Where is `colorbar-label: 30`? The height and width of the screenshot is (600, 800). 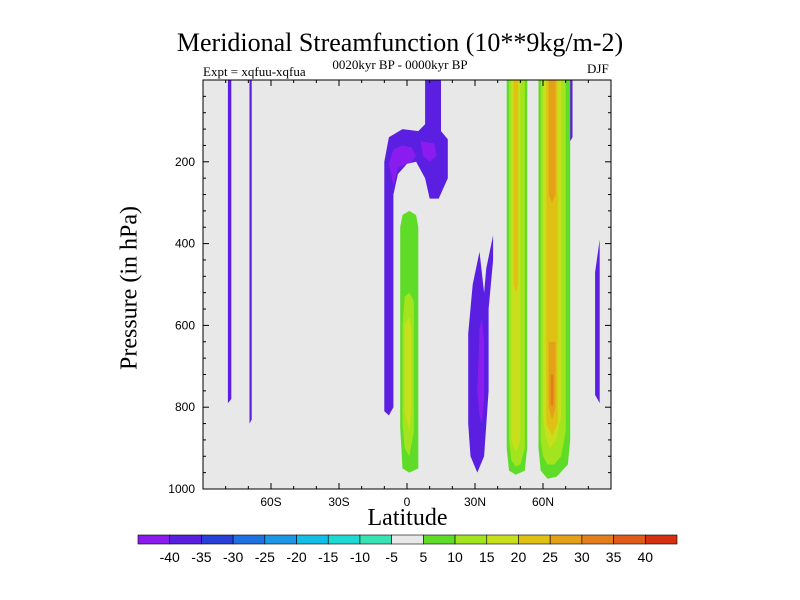
colorbar-label: 30 is located at coordinates (582, 557).